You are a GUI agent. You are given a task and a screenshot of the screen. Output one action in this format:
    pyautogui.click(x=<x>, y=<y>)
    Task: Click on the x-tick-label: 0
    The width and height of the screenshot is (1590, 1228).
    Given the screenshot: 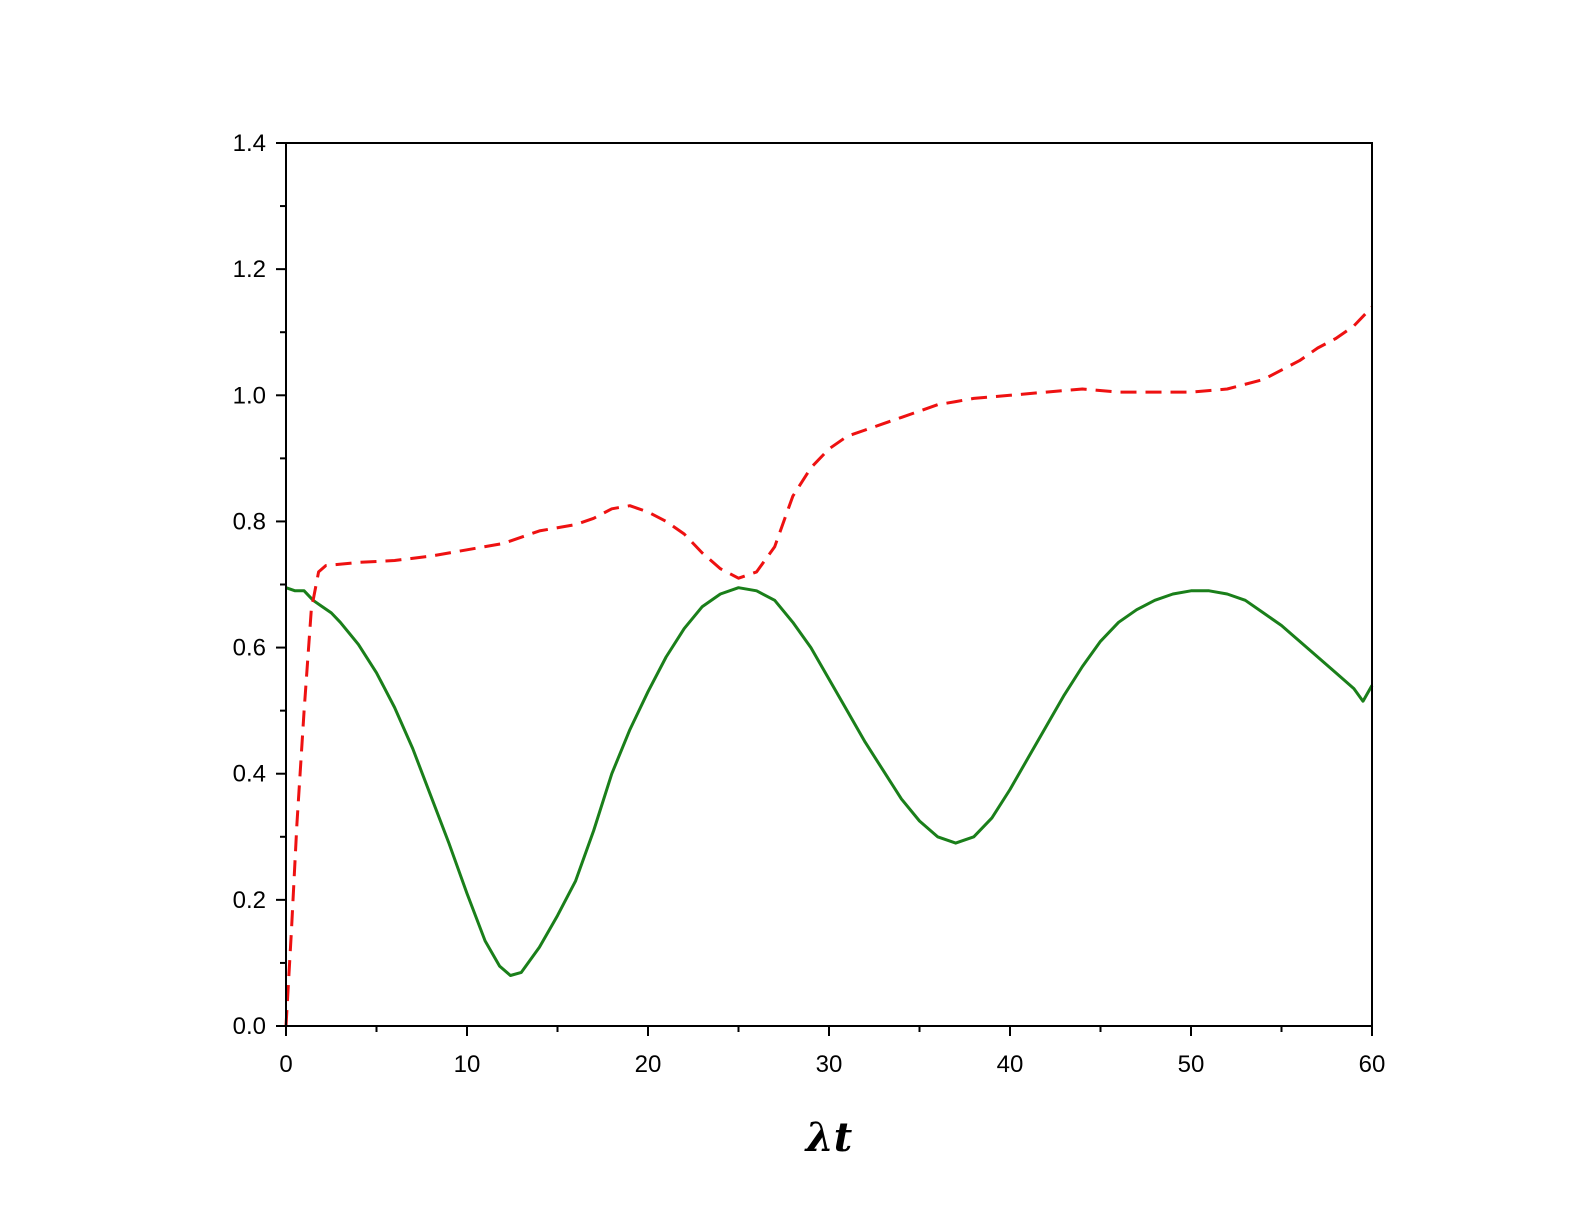 What is the action you would take?
    pyautogui.click(x=285, y=1064)
    